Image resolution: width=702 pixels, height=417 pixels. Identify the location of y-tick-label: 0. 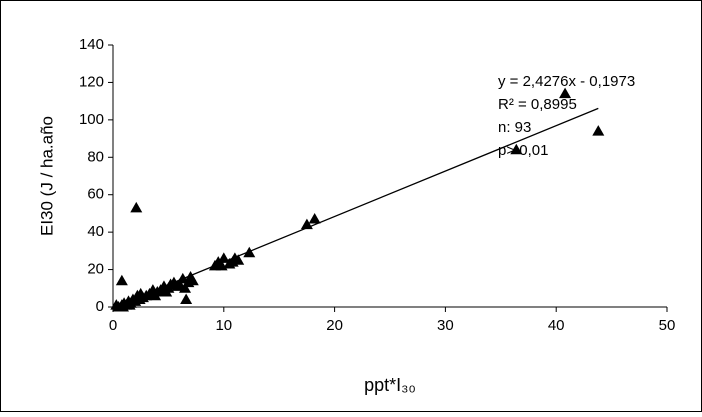
(100, 306).